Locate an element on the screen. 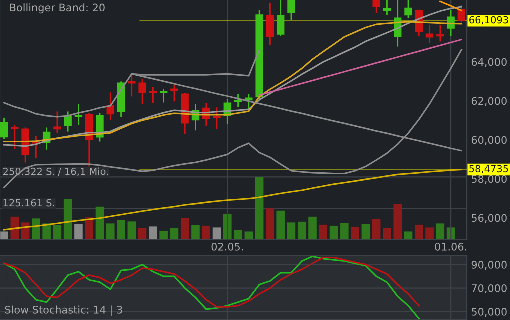  annotation: Slow Stochastic: 14 | 3 is located at coordinates (63, 311).